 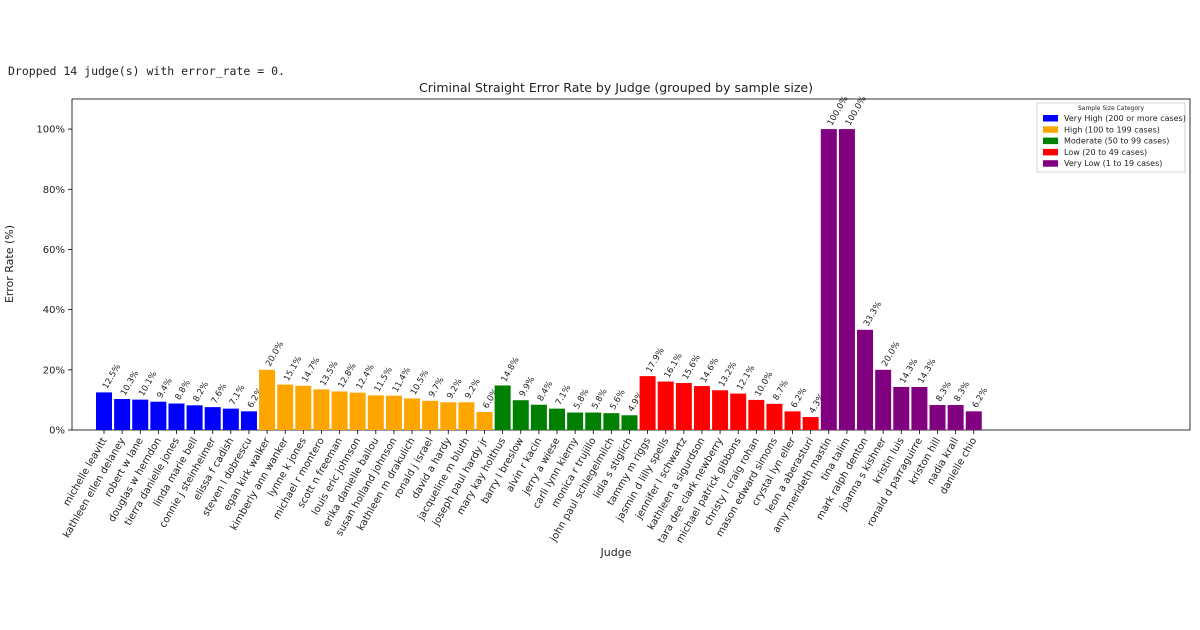 I want to click on y-tick-label: 60%, so click(x=54, y=250).